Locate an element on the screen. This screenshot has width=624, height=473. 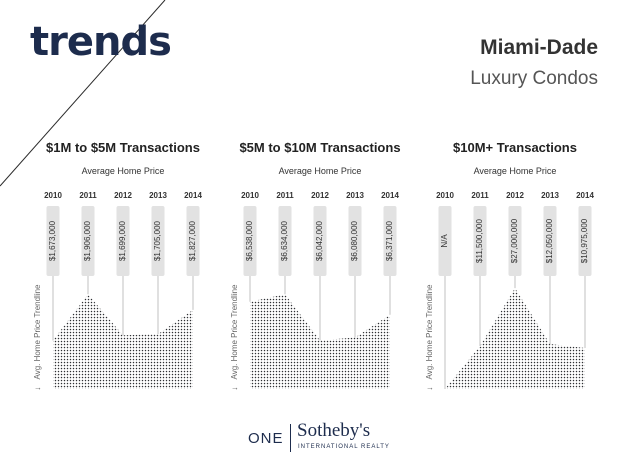
sothebys-logo-text: Sotheby's is located at coordinates (334, 430).